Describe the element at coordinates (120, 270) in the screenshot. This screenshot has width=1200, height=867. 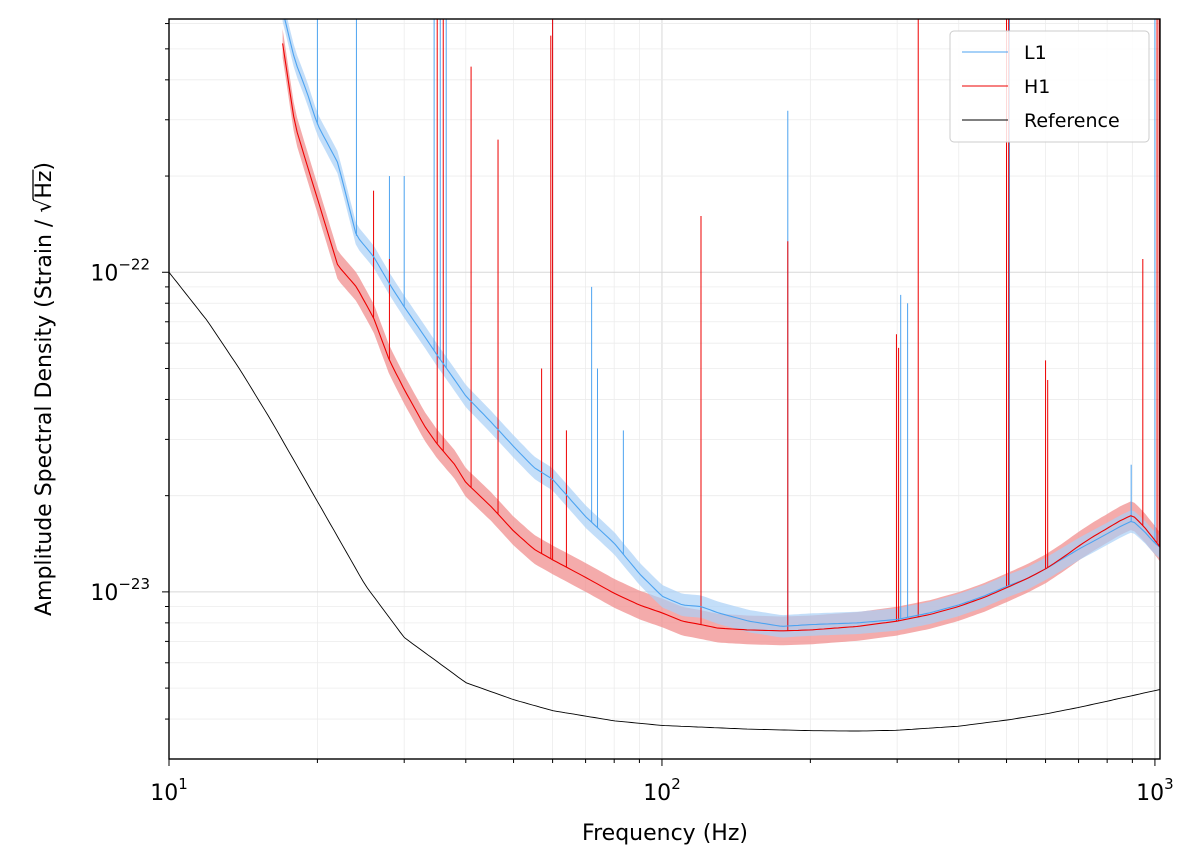
I see `y-tick-label: 10−22` at that location.